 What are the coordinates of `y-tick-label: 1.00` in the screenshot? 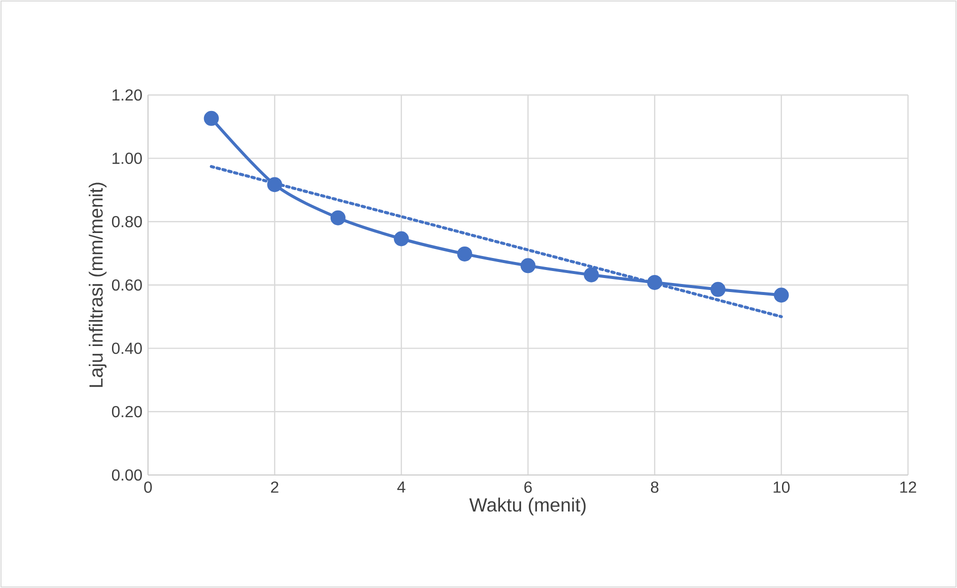 It's located at (127, 158).